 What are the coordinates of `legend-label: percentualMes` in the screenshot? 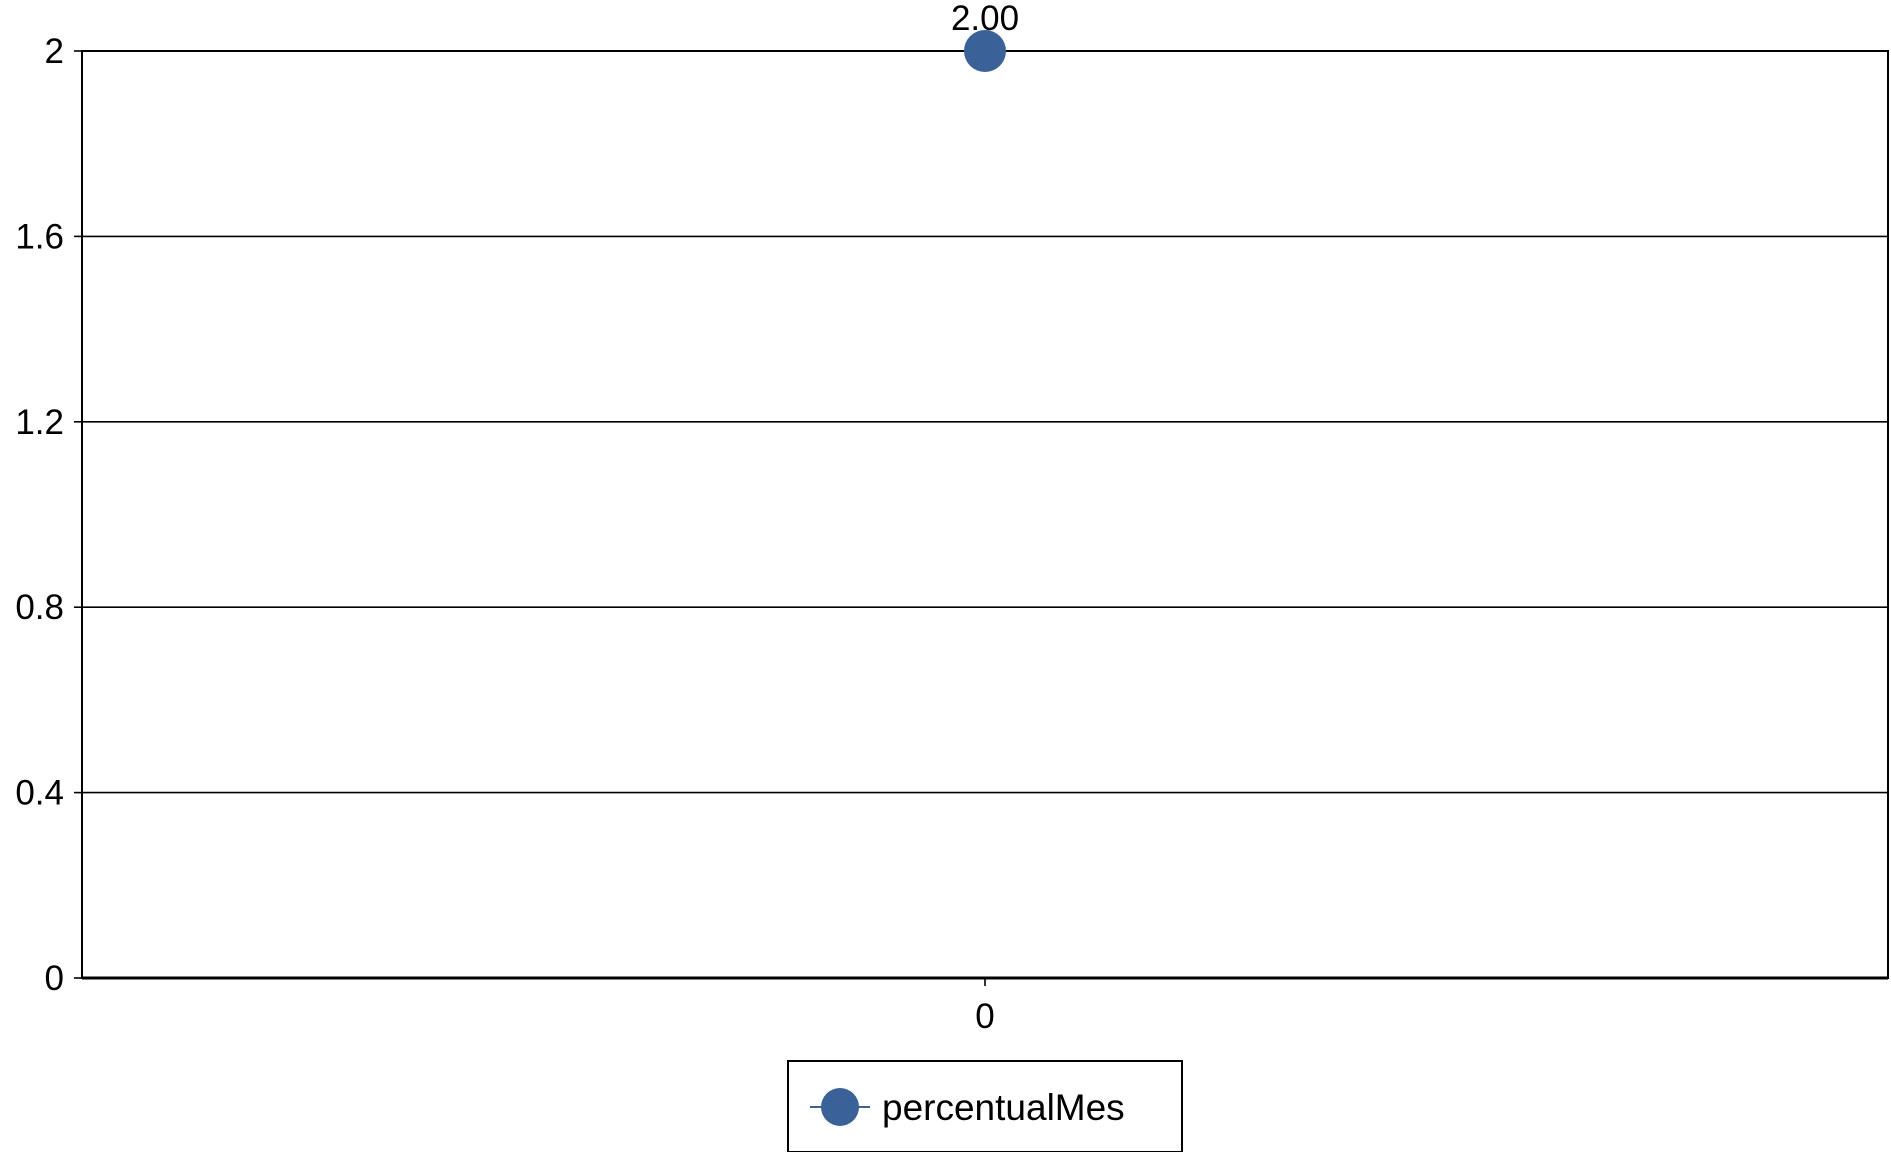 It's located at (1003, 1107).